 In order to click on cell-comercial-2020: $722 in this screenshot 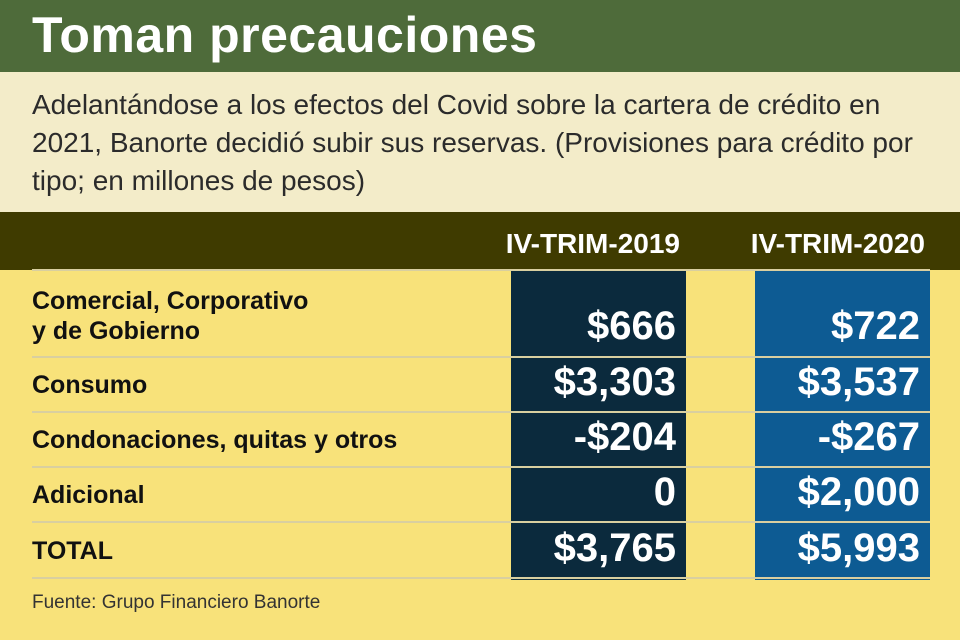, I will do `click(875, 326)`.